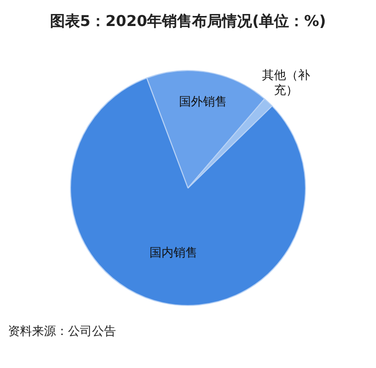 The height and width of the screenshot is (368, 376). I want to click on text: 资料来源：公司公告, so click(62, 331).